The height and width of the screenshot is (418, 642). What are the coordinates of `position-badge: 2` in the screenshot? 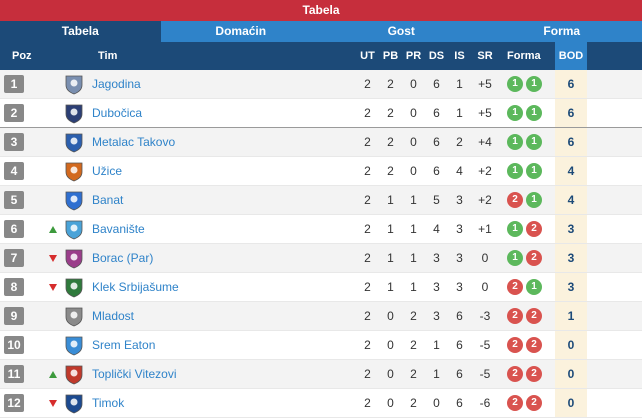 It's located at (14, 113).